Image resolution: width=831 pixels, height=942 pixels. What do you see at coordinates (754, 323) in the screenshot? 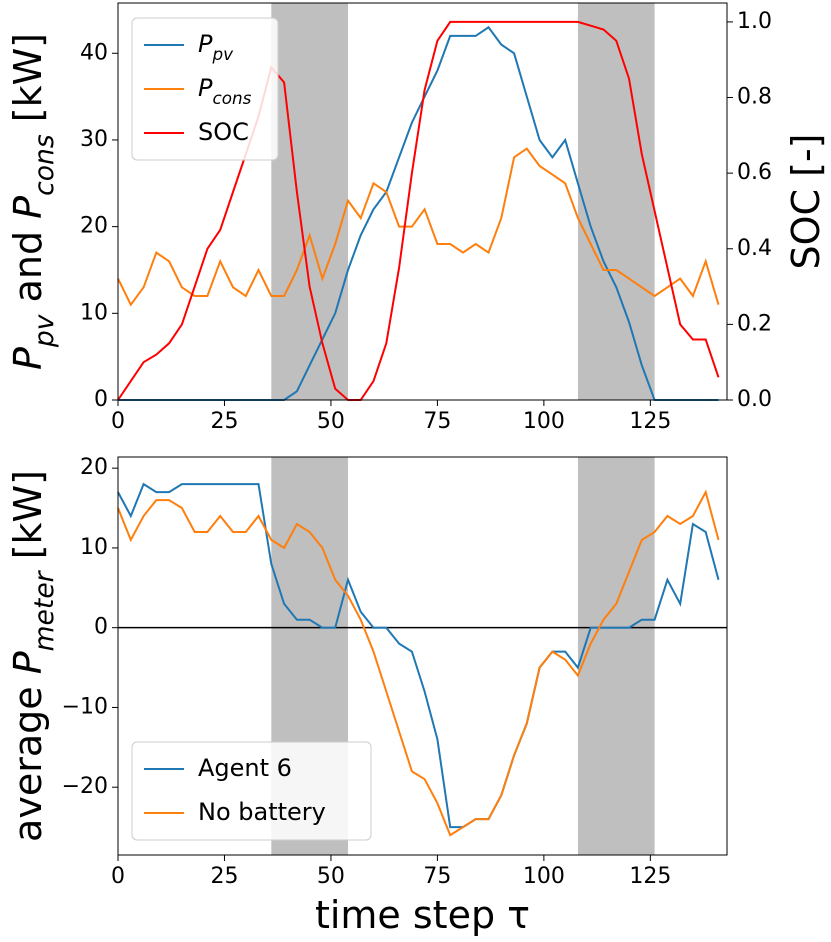
I see `y2-tick-label: 0.2` at bounding box center [754, 323].